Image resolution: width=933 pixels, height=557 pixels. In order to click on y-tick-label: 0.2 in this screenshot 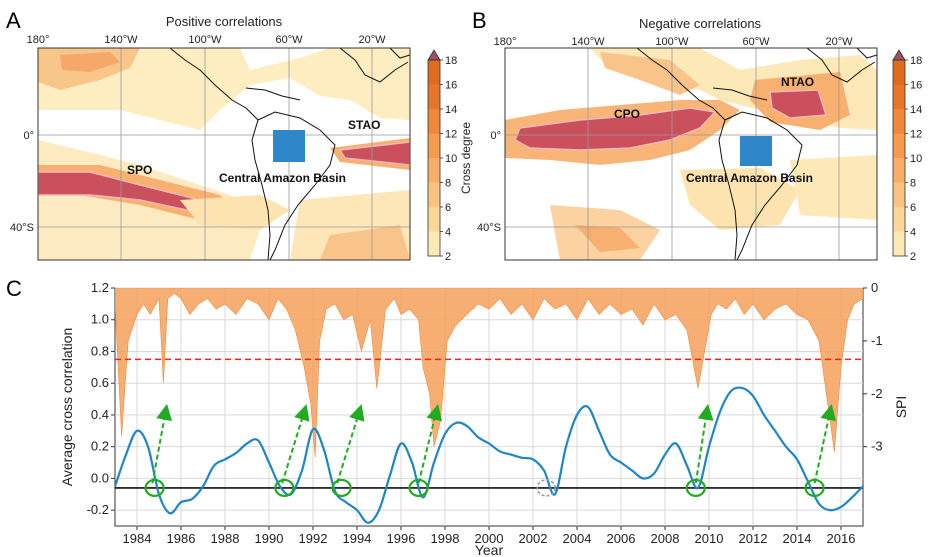, I will do `click(100, 446)`.